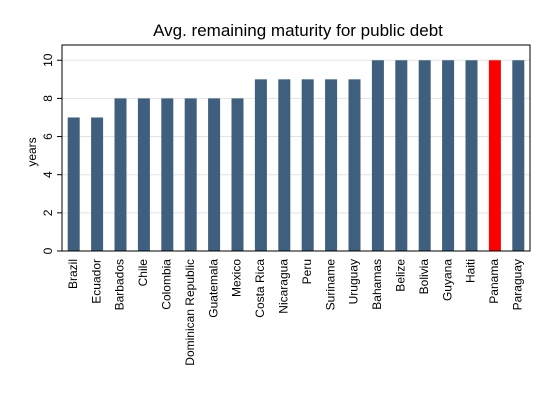 This screenshot has height=419, width=554. What do you see at coordinates (48, 250) in the screenshot?
I see `y-tick-label: 0` at bounding box center [48, 250].